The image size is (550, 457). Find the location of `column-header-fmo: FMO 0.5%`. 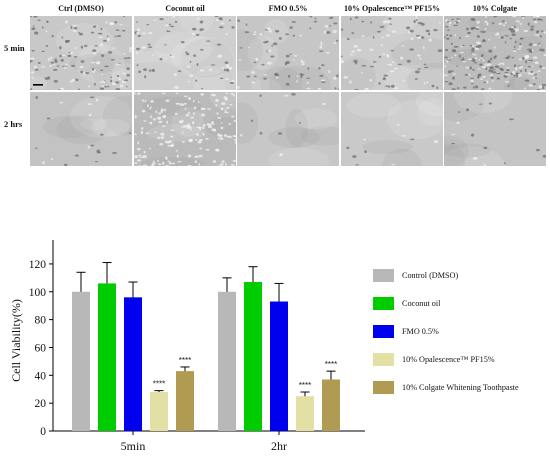

column-header-fmo: FMO 0.5% is located at coordinates (288, 8).